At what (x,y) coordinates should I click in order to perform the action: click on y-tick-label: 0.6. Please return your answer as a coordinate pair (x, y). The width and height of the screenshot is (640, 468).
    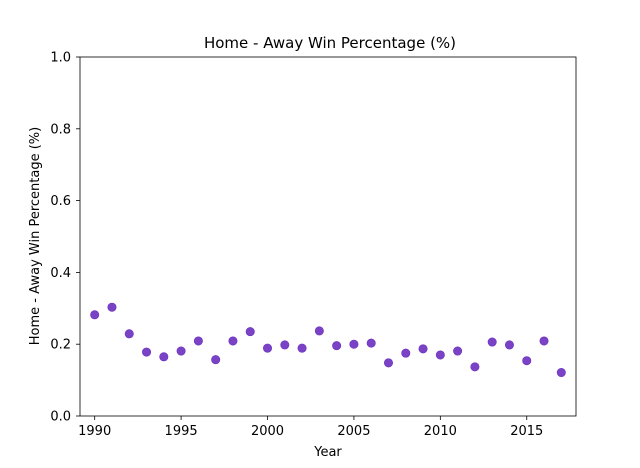
    Looking at the image, I should click on (60, 201).